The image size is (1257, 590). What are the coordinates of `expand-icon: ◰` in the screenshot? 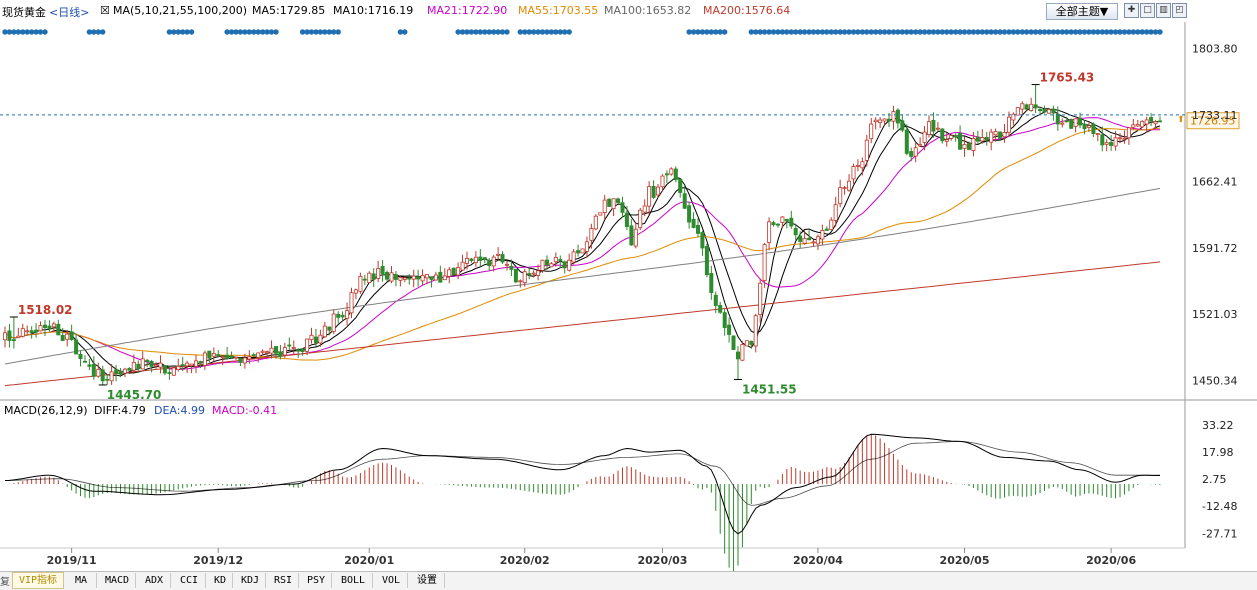 It's located at (1179, 10).